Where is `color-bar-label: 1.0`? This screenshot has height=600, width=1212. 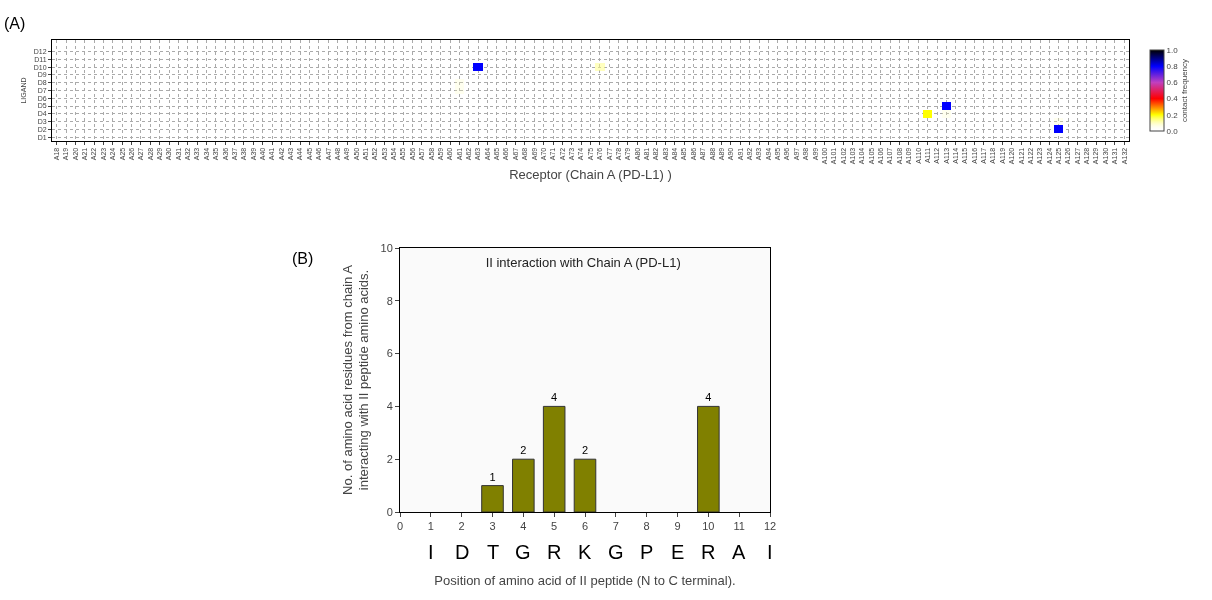 color-bar-label: 1.0 is located at coordinates (1172, 50).